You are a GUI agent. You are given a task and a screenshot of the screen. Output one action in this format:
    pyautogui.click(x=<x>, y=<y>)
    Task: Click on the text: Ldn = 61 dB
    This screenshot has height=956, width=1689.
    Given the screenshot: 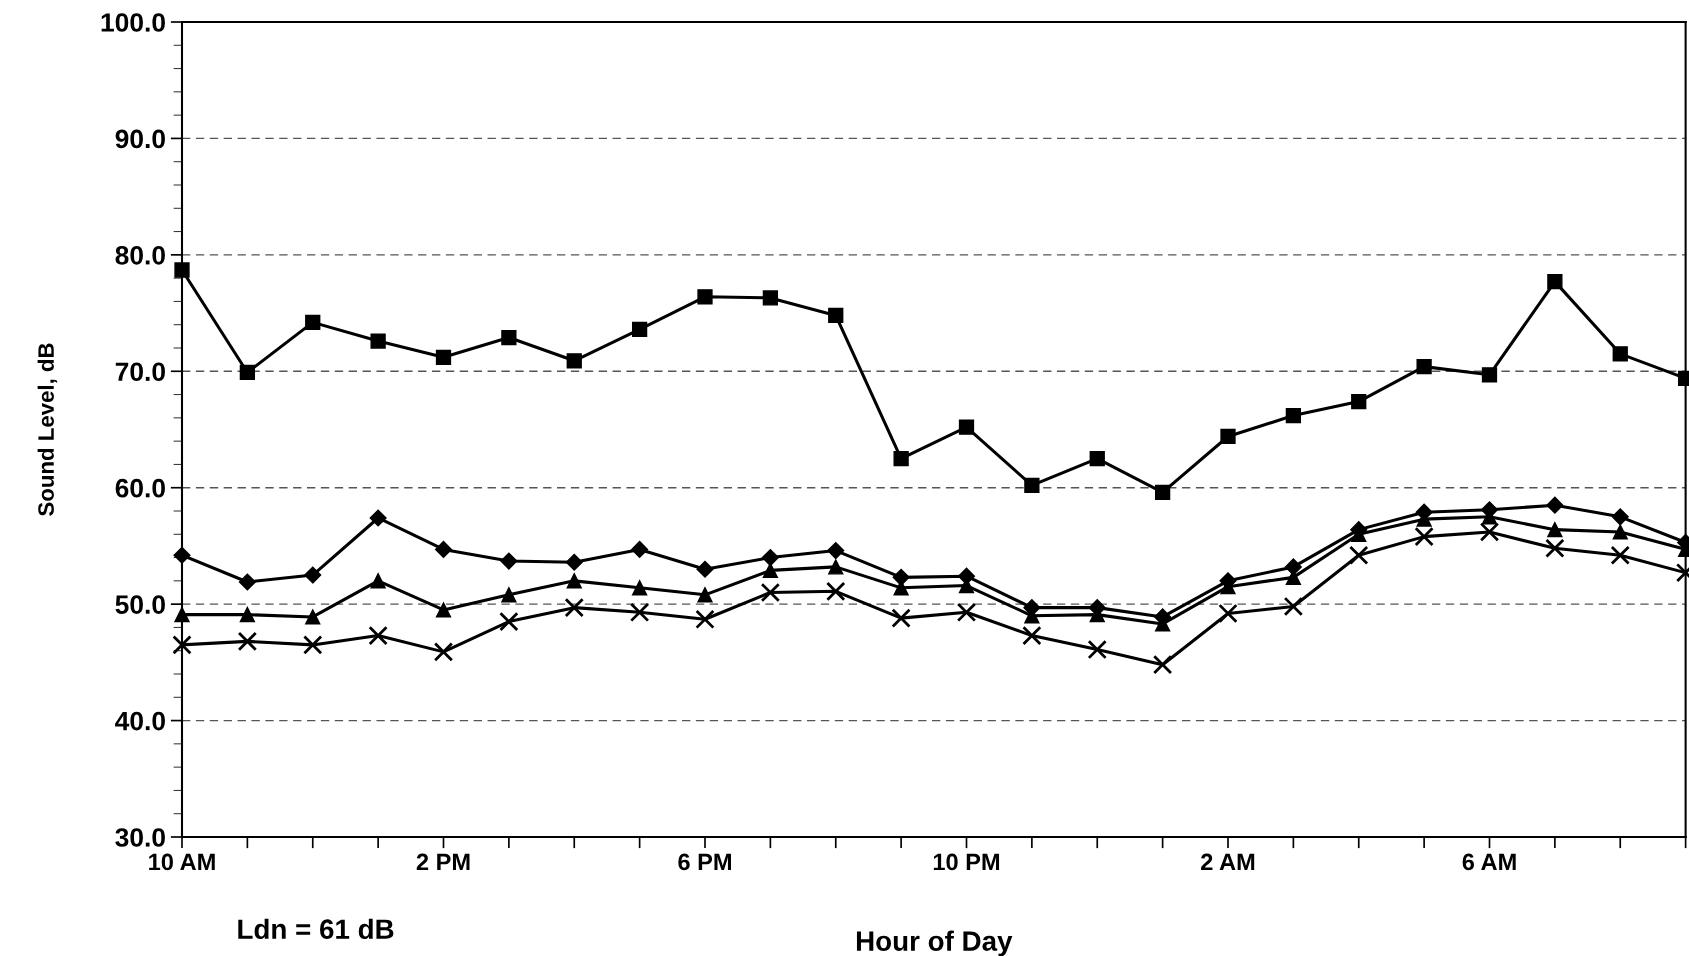 What is the action you would take?
    pyautogui.click(x=316, y=929)
    